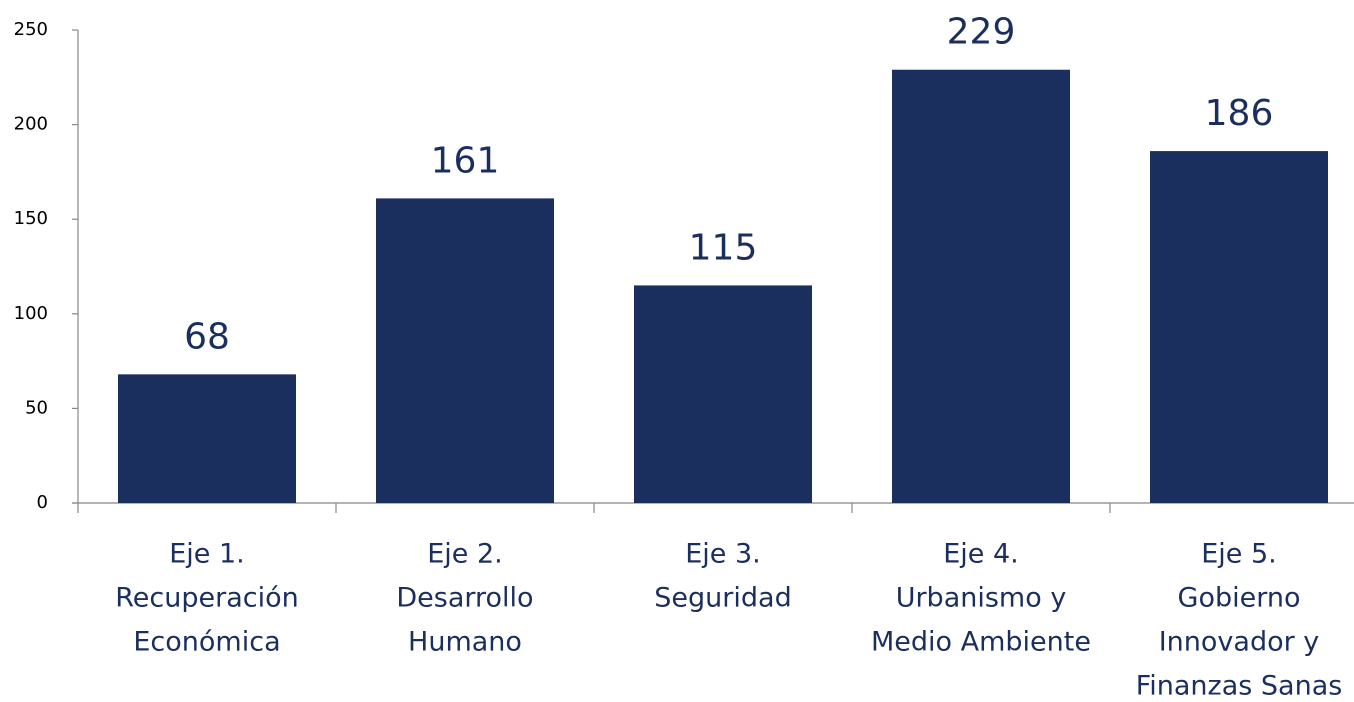 This screenshot has height=702, width=1354. I want to click on y-tick-label: 150, so click(31, 218).